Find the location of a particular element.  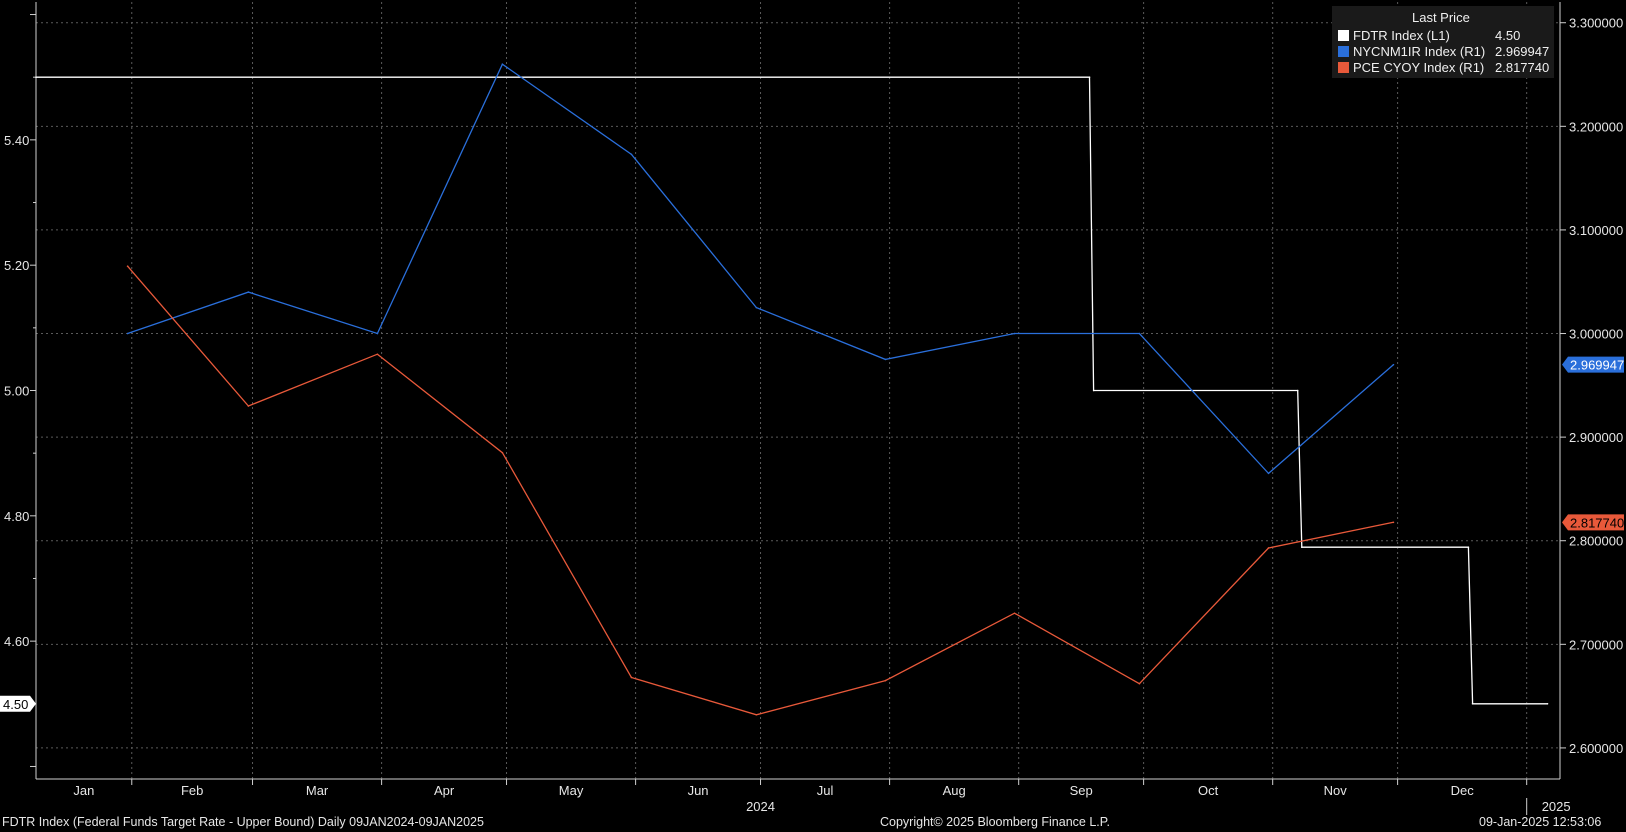

right-axis-tick-label: 3.300000 is located at coordinates (1596, 23).